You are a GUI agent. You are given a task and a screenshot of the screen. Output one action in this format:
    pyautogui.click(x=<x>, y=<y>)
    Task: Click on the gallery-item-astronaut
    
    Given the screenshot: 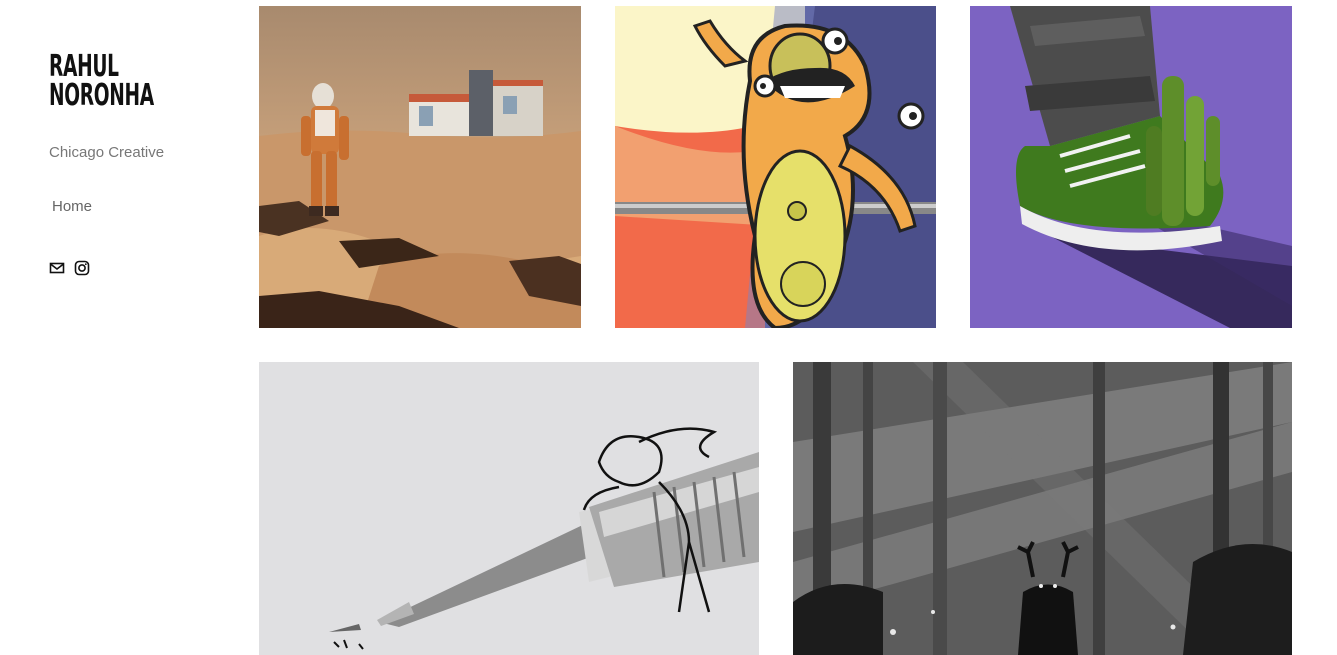 What is the action you would take?
    pyautogui.click(x=420, y=167)
    